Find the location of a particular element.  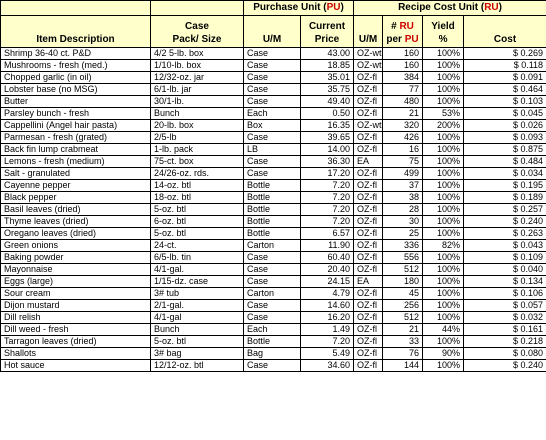

case-pack-cell: 3# tub is located at coordinates (197, 293).